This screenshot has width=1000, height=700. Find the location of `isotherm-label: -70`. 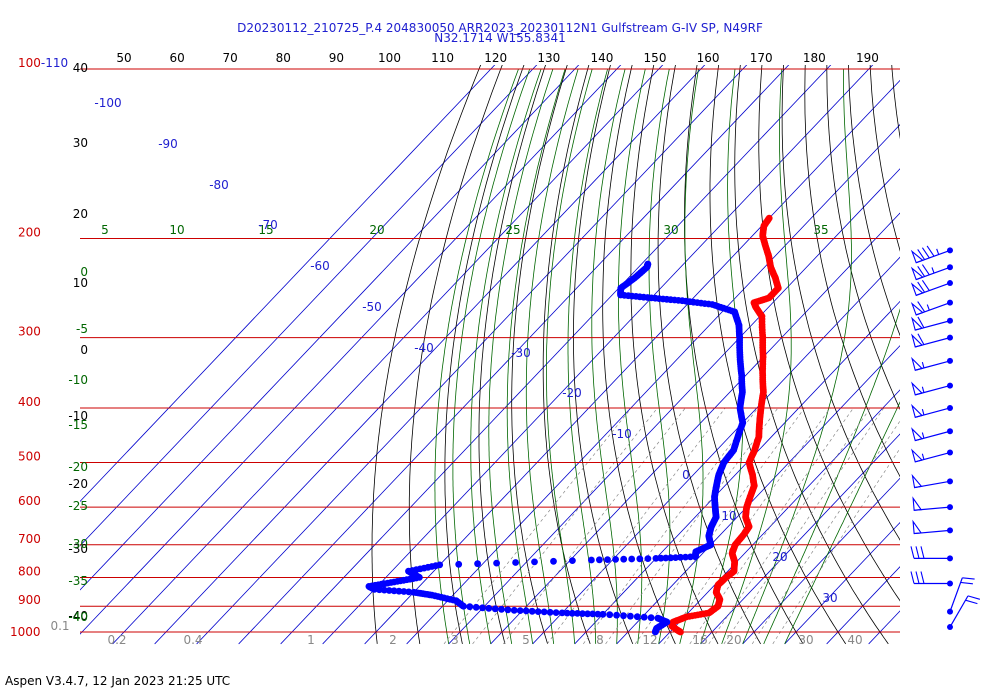

isotherm-label: -70 is located at coordinates (268, 225).